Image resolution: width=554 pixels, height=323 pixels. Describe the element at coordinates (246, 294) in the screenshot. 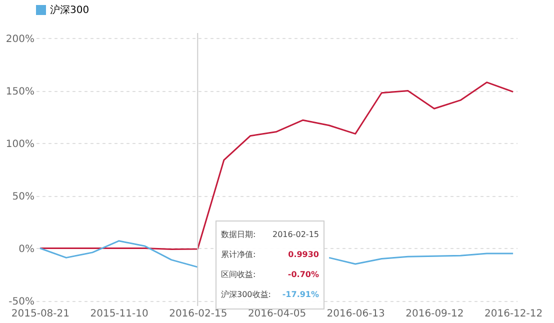

I see `annotation: 沪深300收益:` at that location.